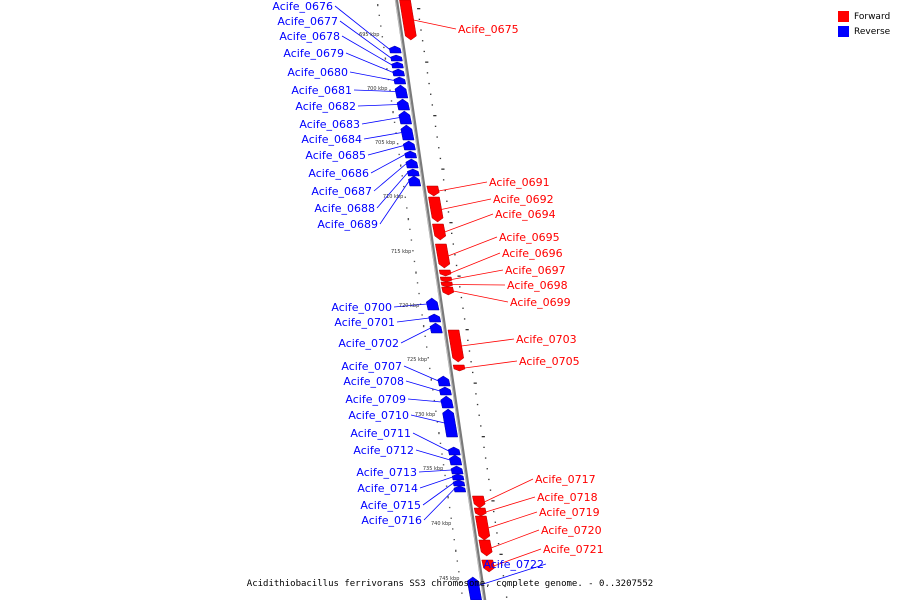 The width and height of the screenshot is (900, 600). Describe the element at coordinates (535, 270) in the screenshot. I see `gene-label: Acife_0697` at that location.